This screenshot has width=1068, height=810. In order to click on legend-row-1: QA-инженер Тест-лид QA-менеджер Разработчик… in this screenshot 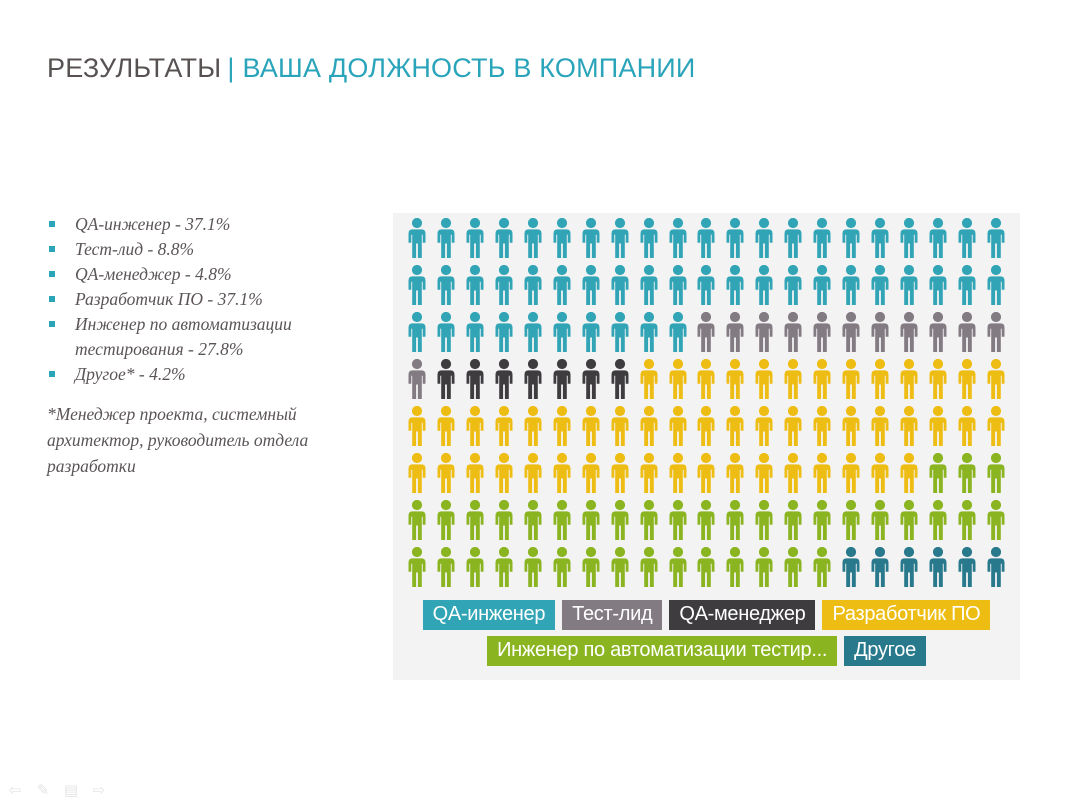, I will do `click(706, 615)`.